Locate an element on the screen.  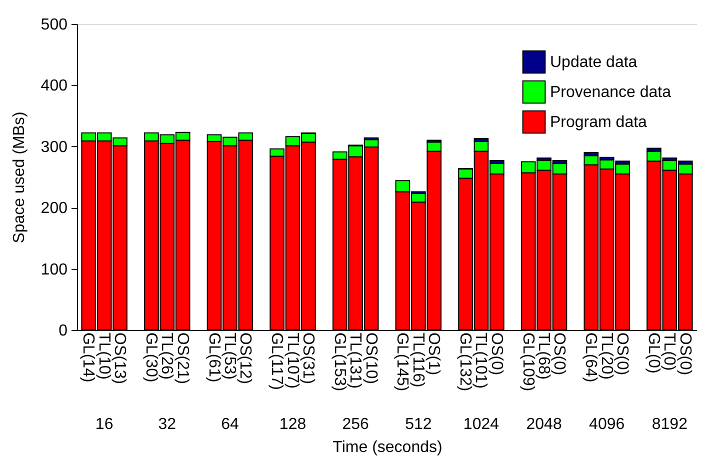
x-tick-label: OS(1) is located at coordinates (433, 354).